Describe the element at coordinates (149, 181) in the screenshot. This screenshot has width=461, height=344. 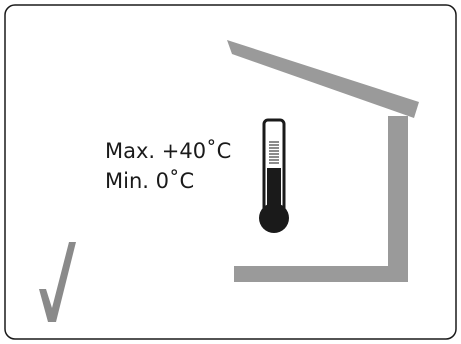
I see `min-temperature-label: Min. 0˚C` at that location.